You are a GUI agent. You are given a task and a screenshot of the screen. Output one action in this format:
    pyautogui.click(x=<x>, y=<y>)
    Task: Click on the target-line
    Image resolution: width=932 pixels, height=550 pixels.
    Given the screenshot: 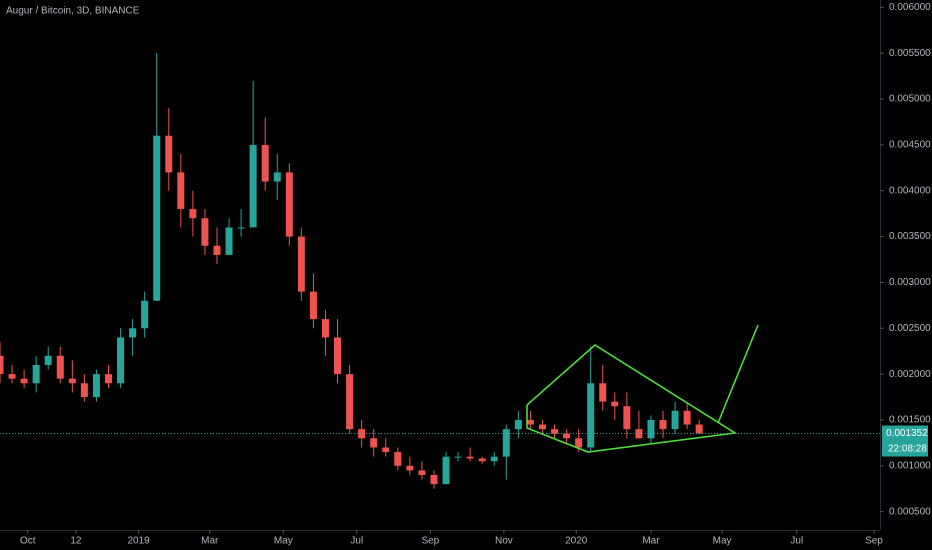 What is the action you would take?
    pyautogui.click(x=738, y=374)
    